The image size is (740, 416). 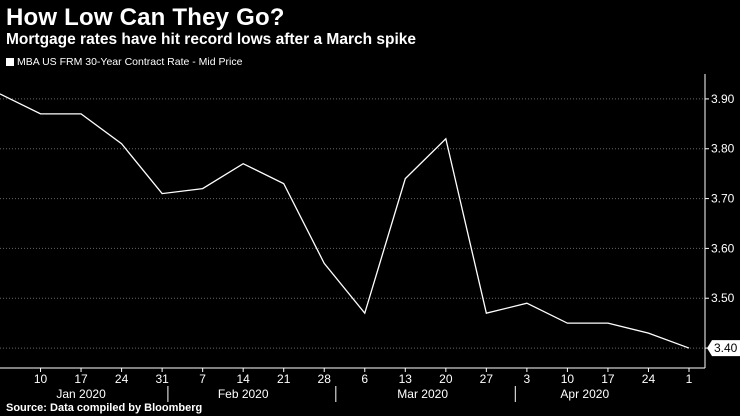 What do you see at coordinates (364, 379) in the screenshot?
I see `x-tick-label: 6` at bounding box center [364, 379].